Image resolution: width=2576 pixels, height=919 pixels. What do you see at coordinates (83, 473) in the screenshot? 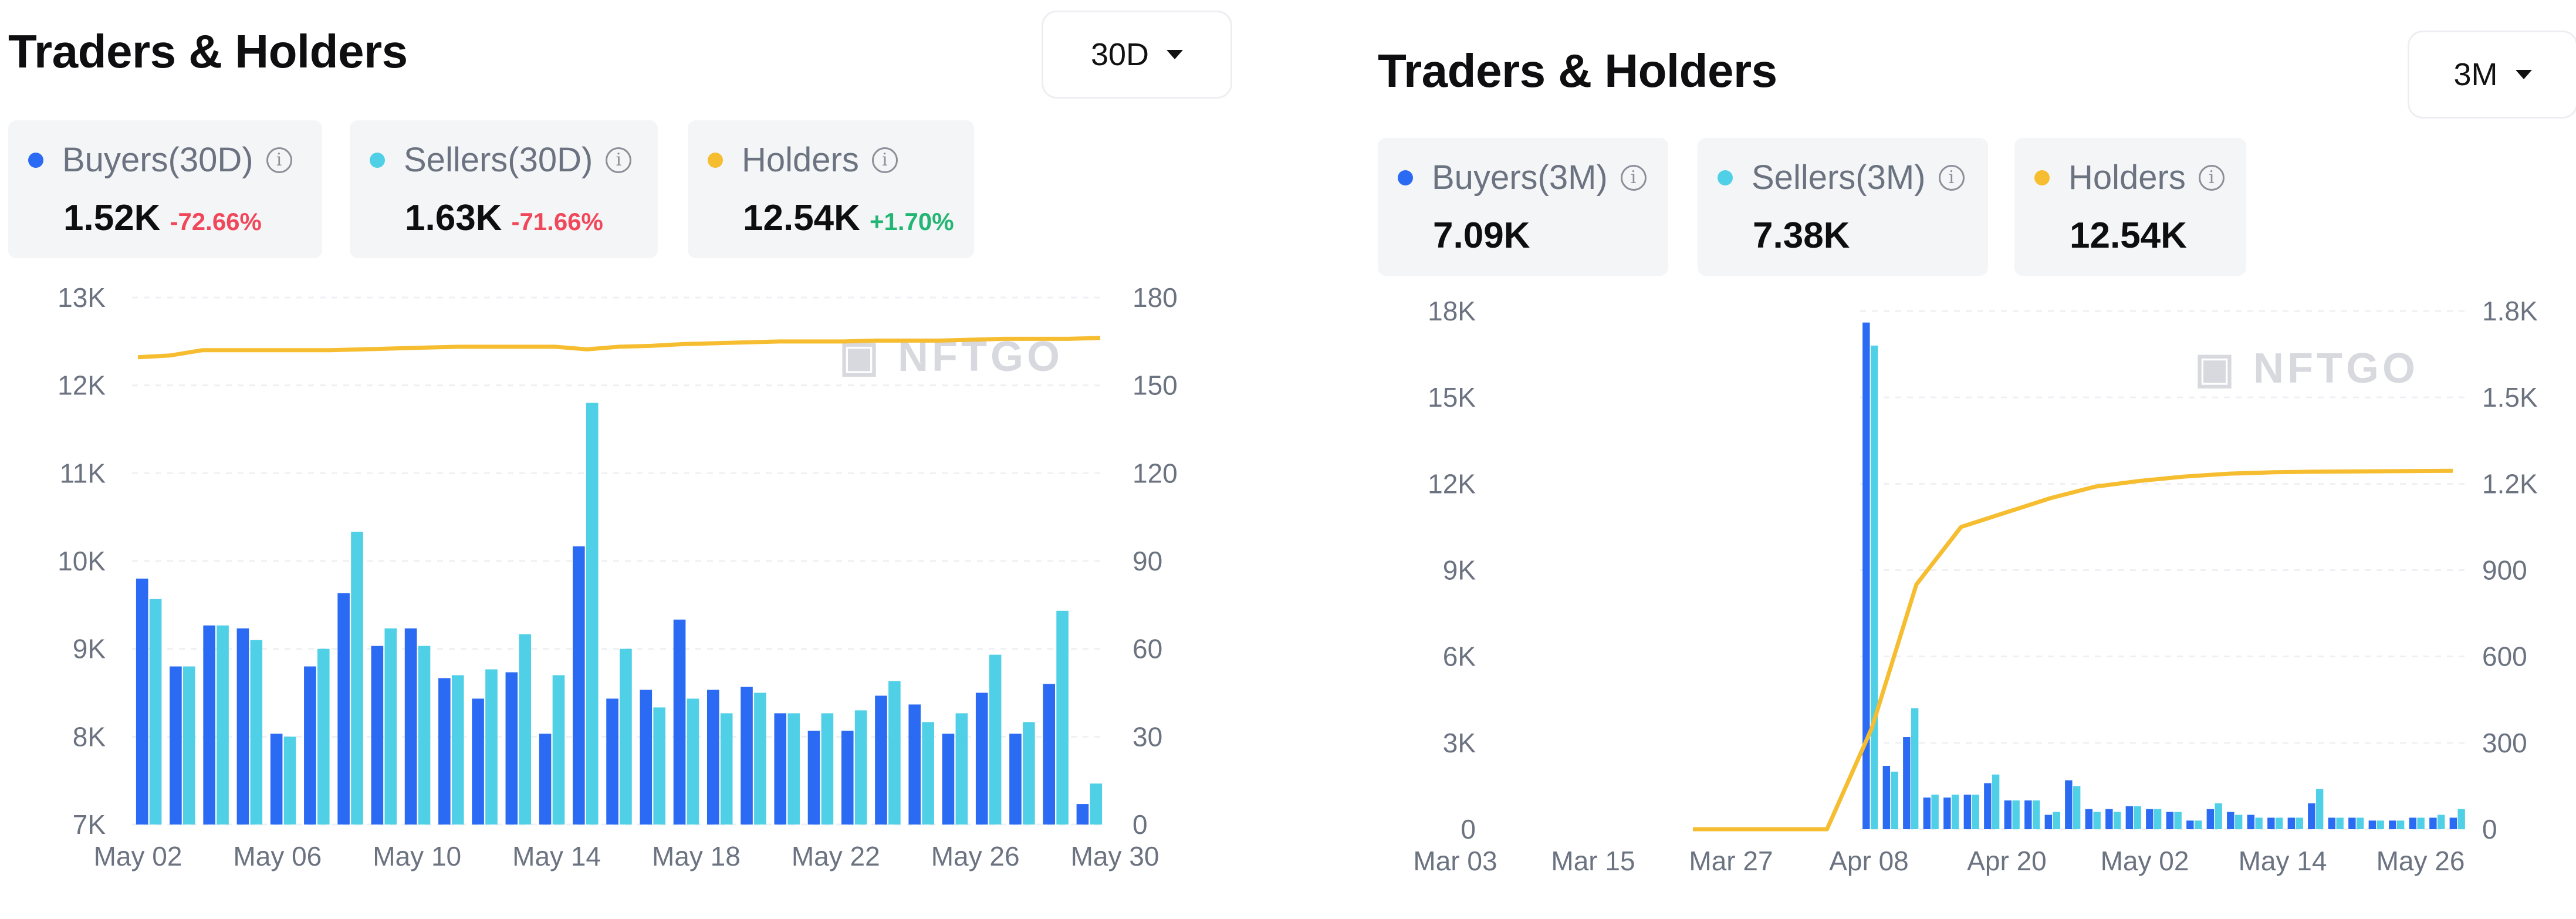
I see `y-left-tick-label: 11K` at bounding box center [83, 473].